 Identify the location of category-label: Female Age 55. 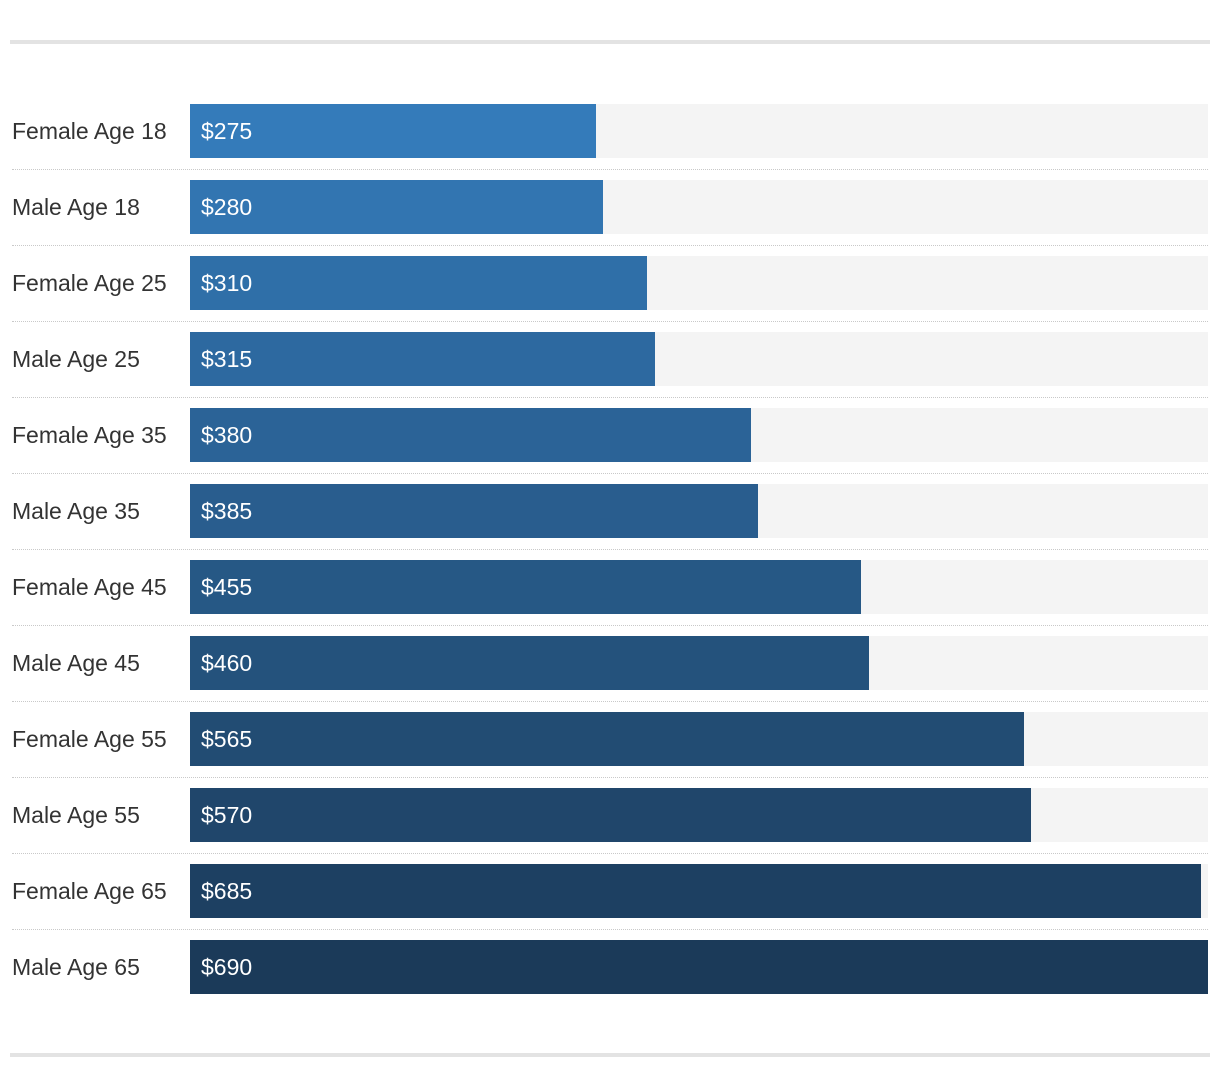
(89, 739).